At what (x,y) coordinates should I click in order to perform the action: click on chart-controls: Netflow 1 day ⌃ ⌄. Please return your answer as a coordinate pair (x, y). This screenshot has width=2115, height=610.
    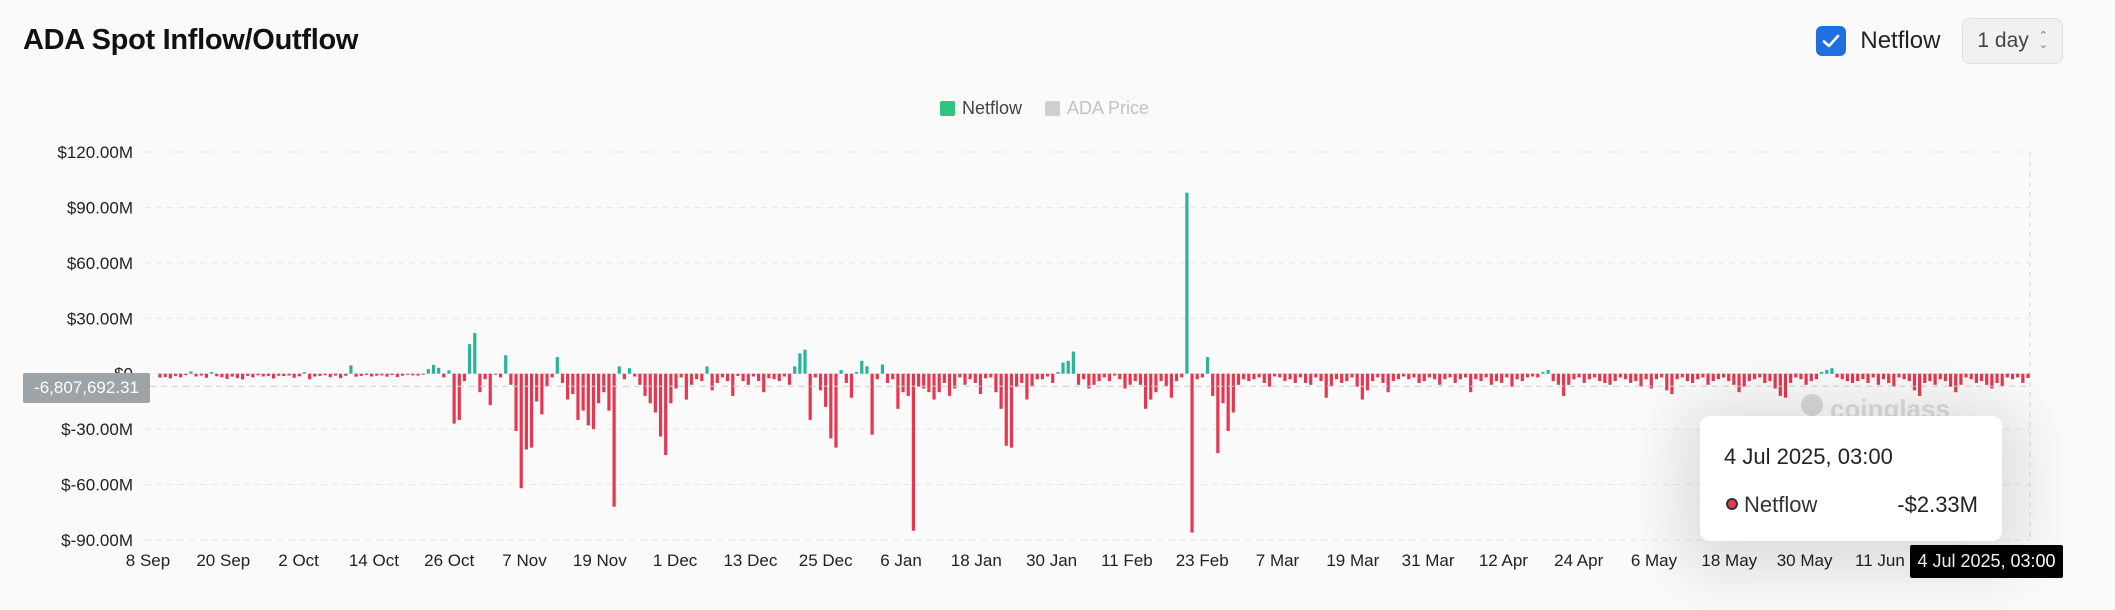
    Looking at the image, I should click on (1939, 41).